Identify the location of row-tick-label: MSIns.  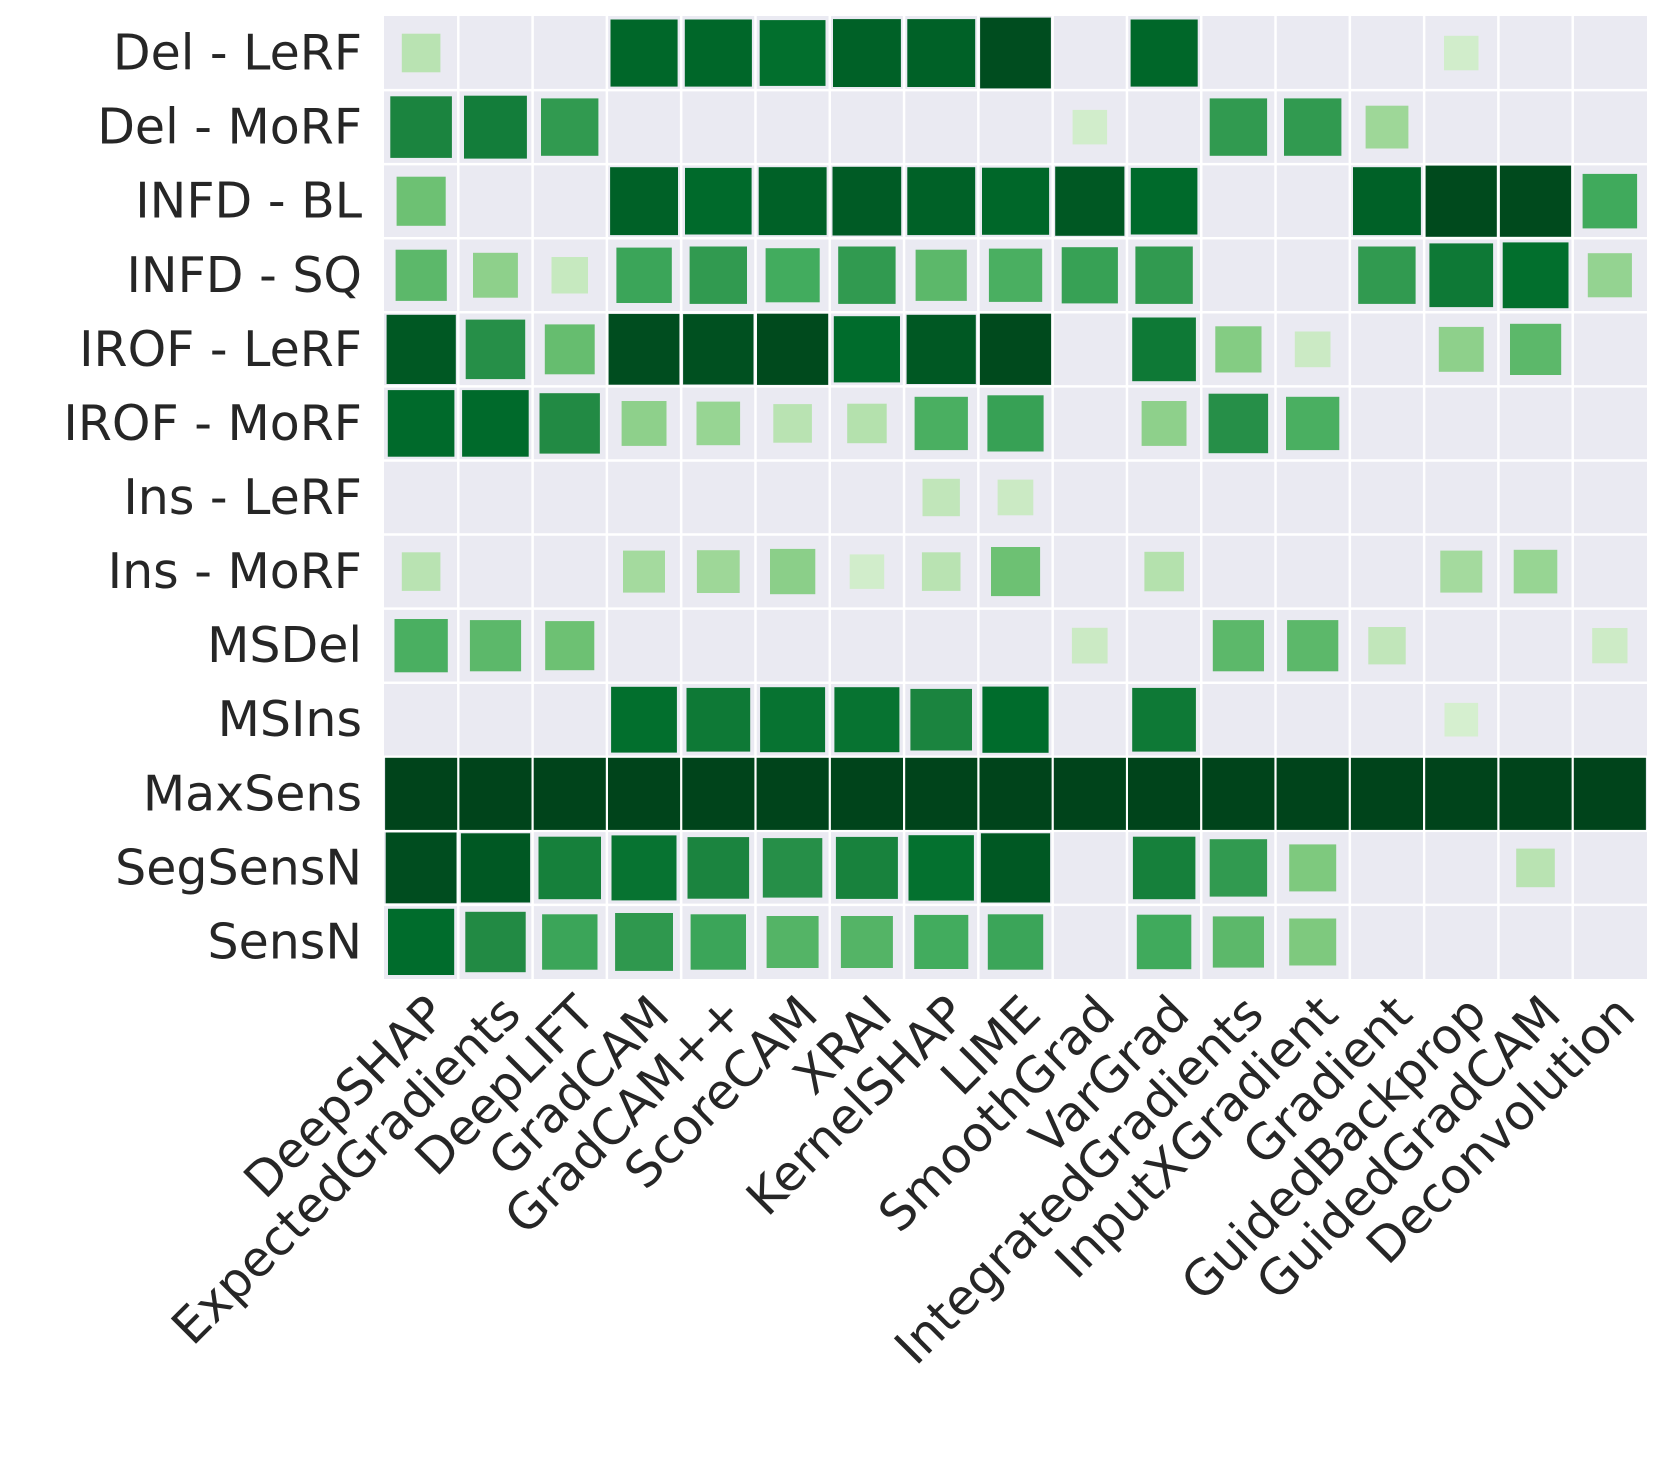
(290, 719).